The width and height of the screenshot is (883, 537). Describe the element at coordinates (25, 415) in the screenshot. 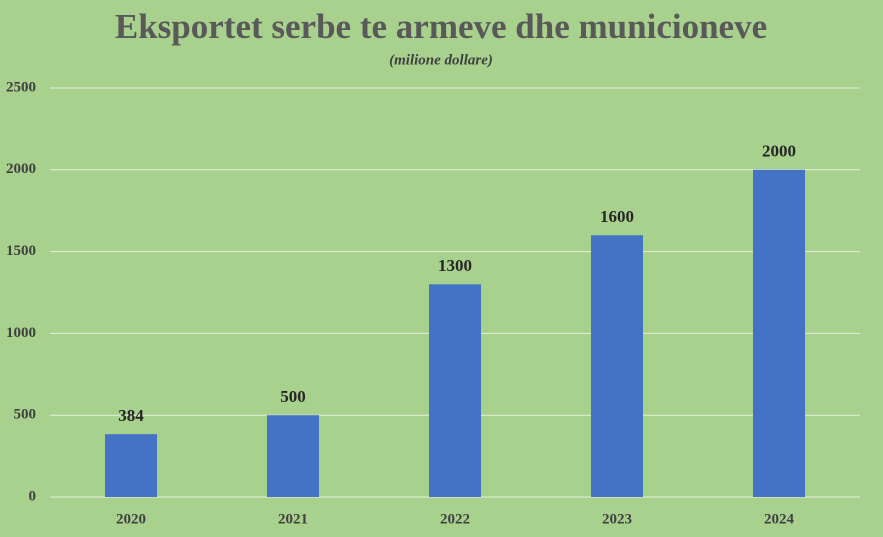

I see `y-tick-label: 500` at that location.